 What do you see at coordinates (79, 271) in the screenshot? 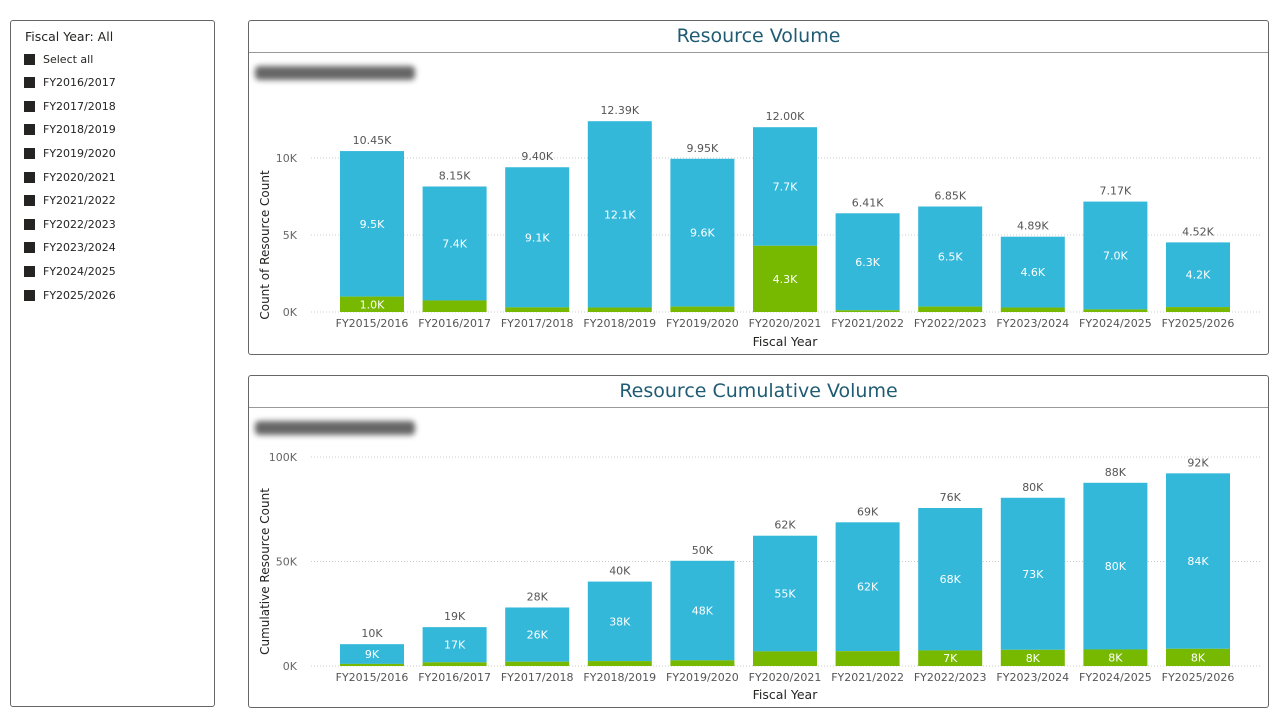
I see `slicer-item-label: FY2024/2025` at bounding box center [79, 271].